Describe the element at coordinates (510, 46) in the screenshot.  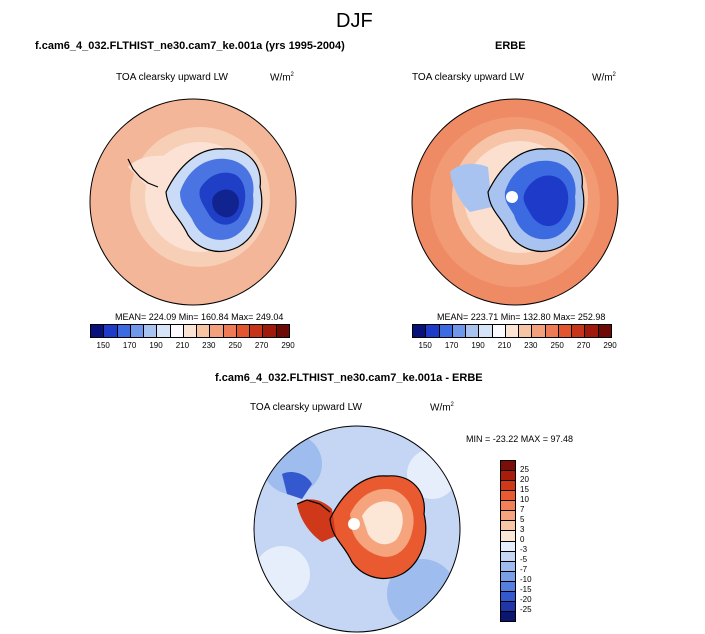
I see `obs-case-title: ERBE` at that location.